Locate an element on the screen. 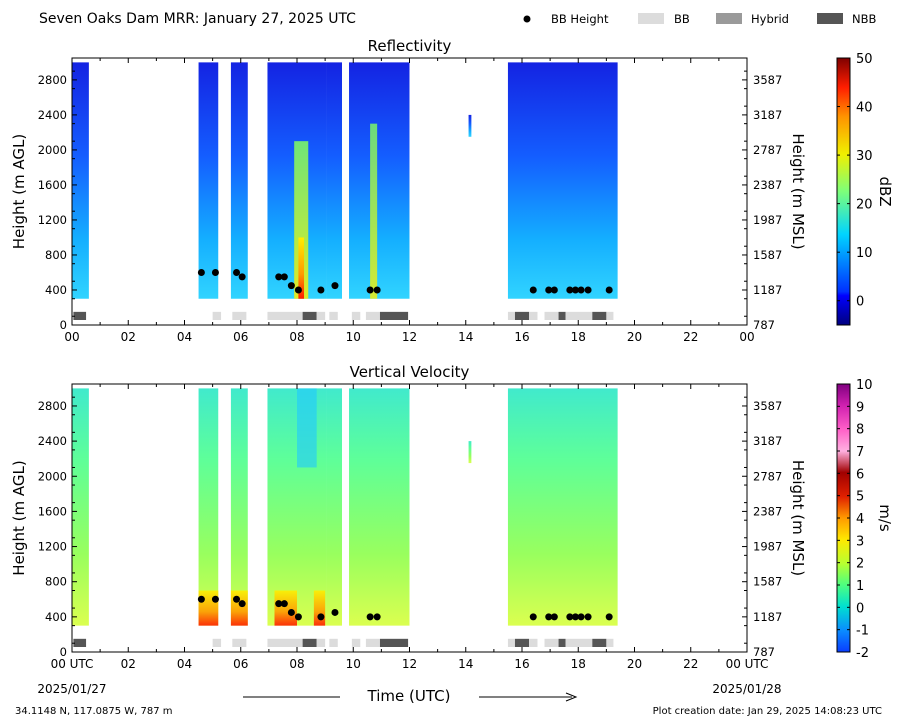 The height and width of the screenshot is (725, 900). y-tick-label: 2000 is located at coordinates (52, 476).